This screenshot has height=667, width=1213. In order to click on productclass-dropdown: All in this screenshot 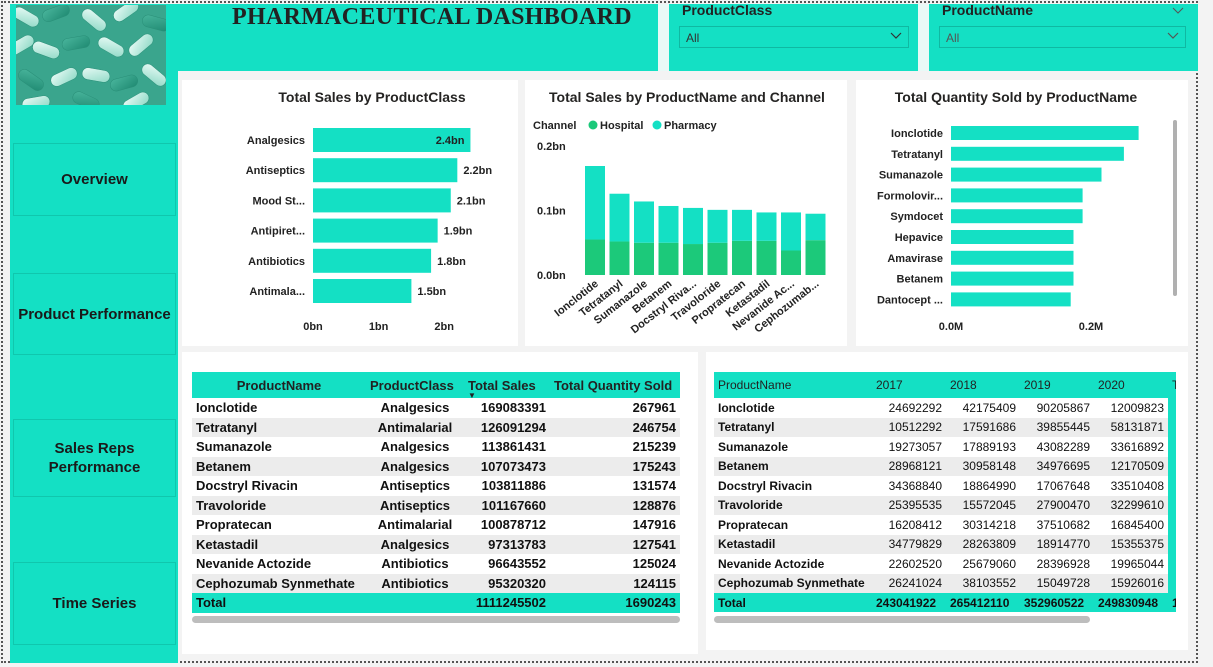, I will do `click(794, 37)`.